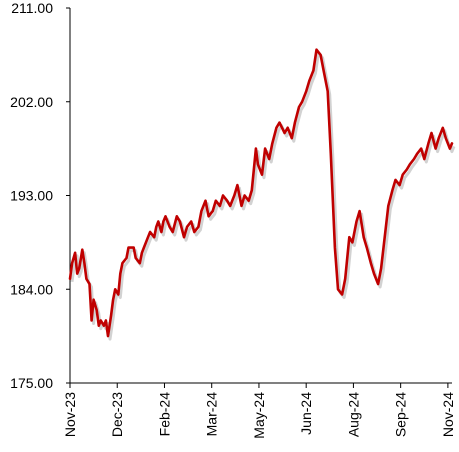 The image size is (459, 452). Describe the element at coordinates (31, 102) in the screenshot. I see `y-tick-label: 202.00` at that location.